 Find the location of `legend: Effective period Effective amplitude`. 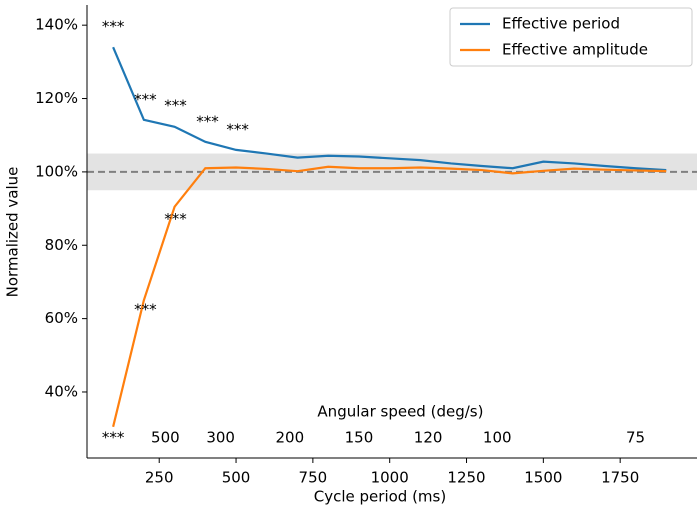

legend: Effective period Effective amplitude is located at coordinates (571, 37).